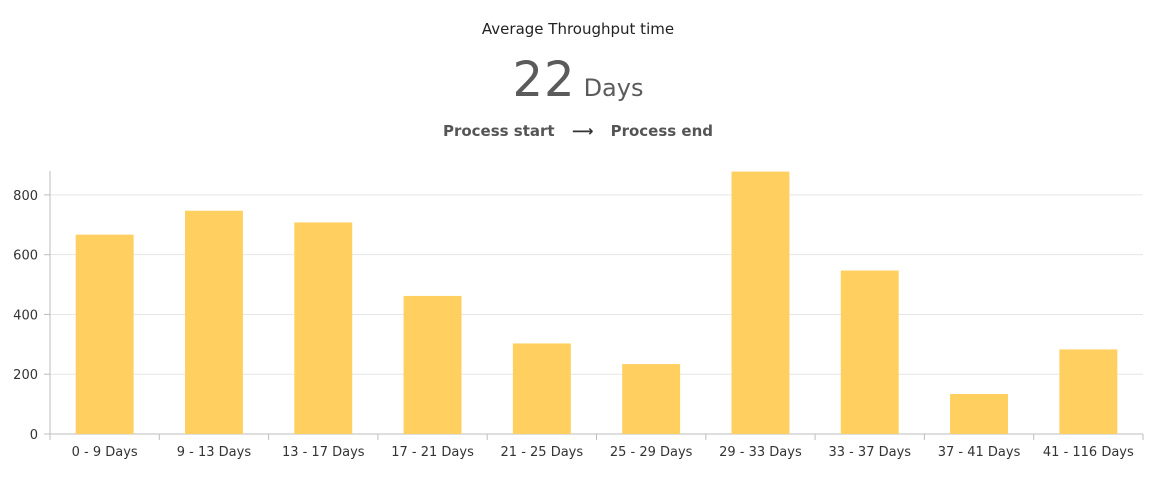 This screenshot has width=1156, height=477. What do you see at coordinates (662, 131) in the screenshot?
I see `process-end-label: Process end` at bounding box center [662, 131].